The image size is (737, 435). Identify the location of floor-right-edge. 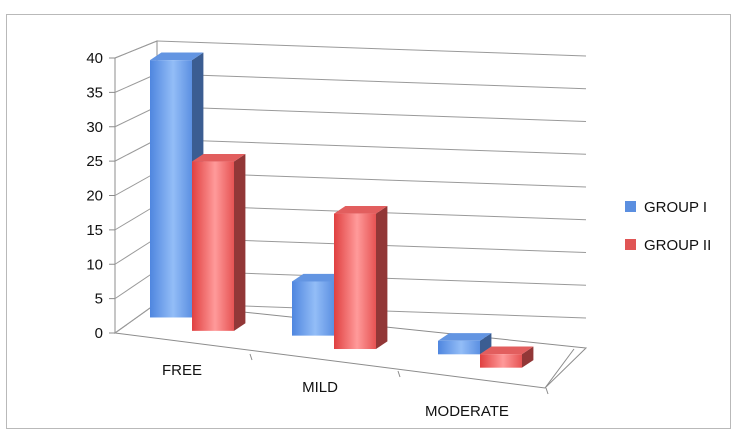
(559, 368).